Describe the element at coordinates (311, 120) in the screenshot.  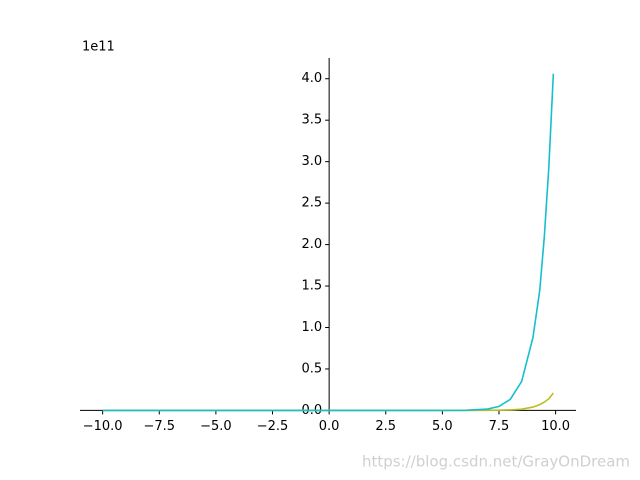
I see `y-tick-label: 3.5` at that location.